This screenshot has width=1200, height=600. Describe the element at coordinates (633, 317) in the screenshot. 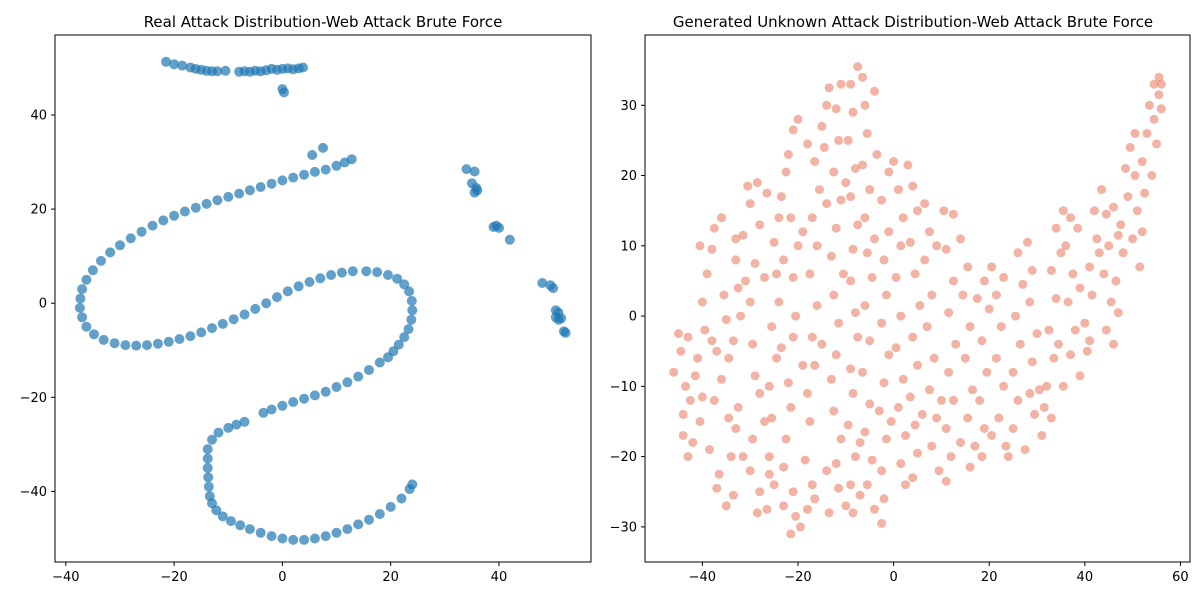

I see `right-y-tick-label: 0` at that location.